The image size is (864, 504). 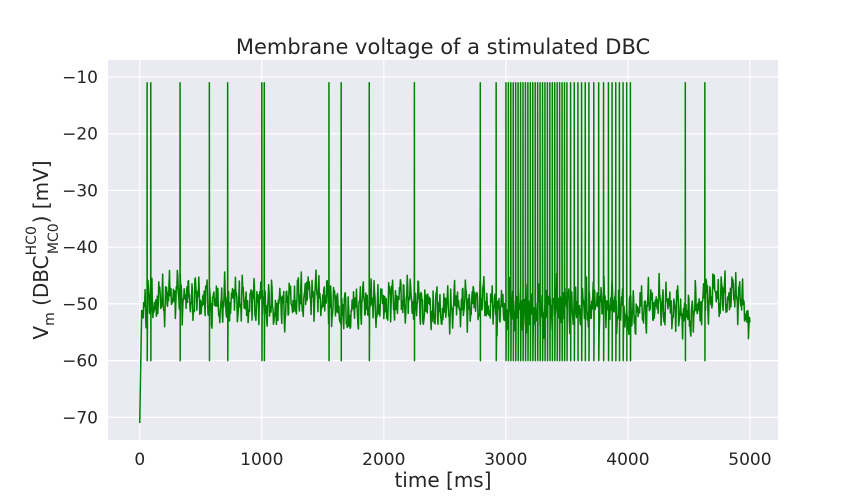 What do you see at coordinates (41, 191) in the screenshot?
I see `y-label-close: ) [mV]` at bounding box center [41, 191].